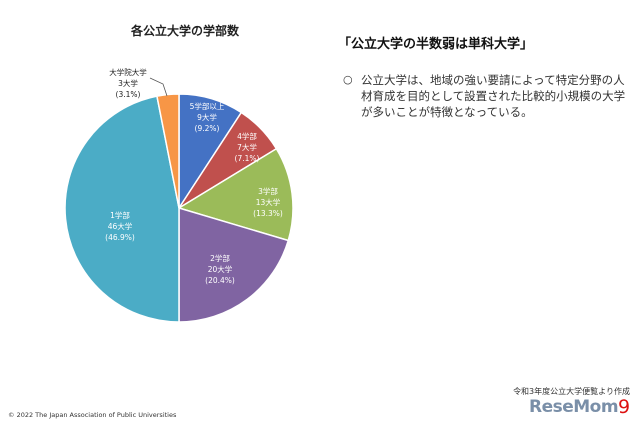 This screenshot has width=640, height=423. What do you see at coordinates (207, 128) in the screenshot?
I see `slice-label-0-2: (9.2%)` at bounding box center [207, 128].